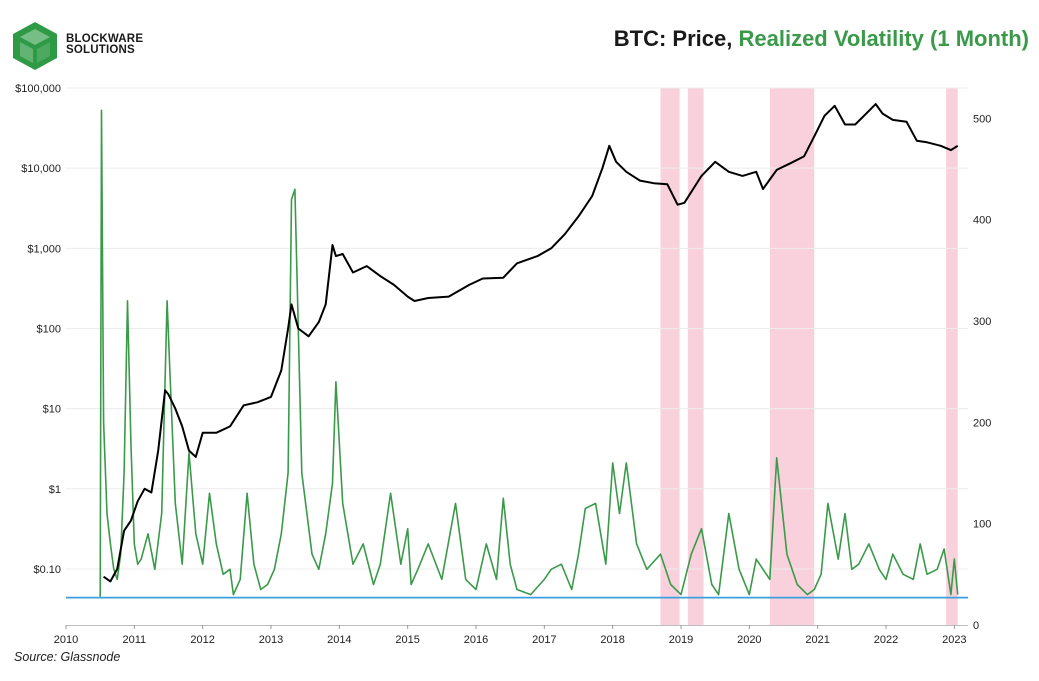  I want to click on x-tick-label: 2021, so click(817, 640).